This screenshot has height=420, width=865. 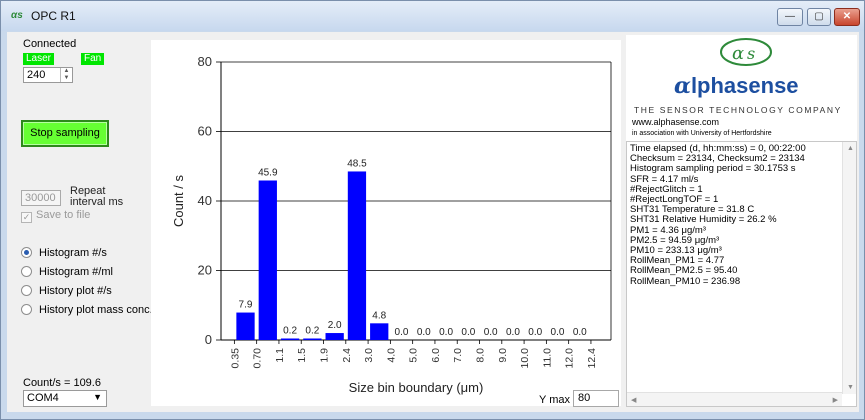 I want to click on minimize-button: —, so click(x=790, y=17).